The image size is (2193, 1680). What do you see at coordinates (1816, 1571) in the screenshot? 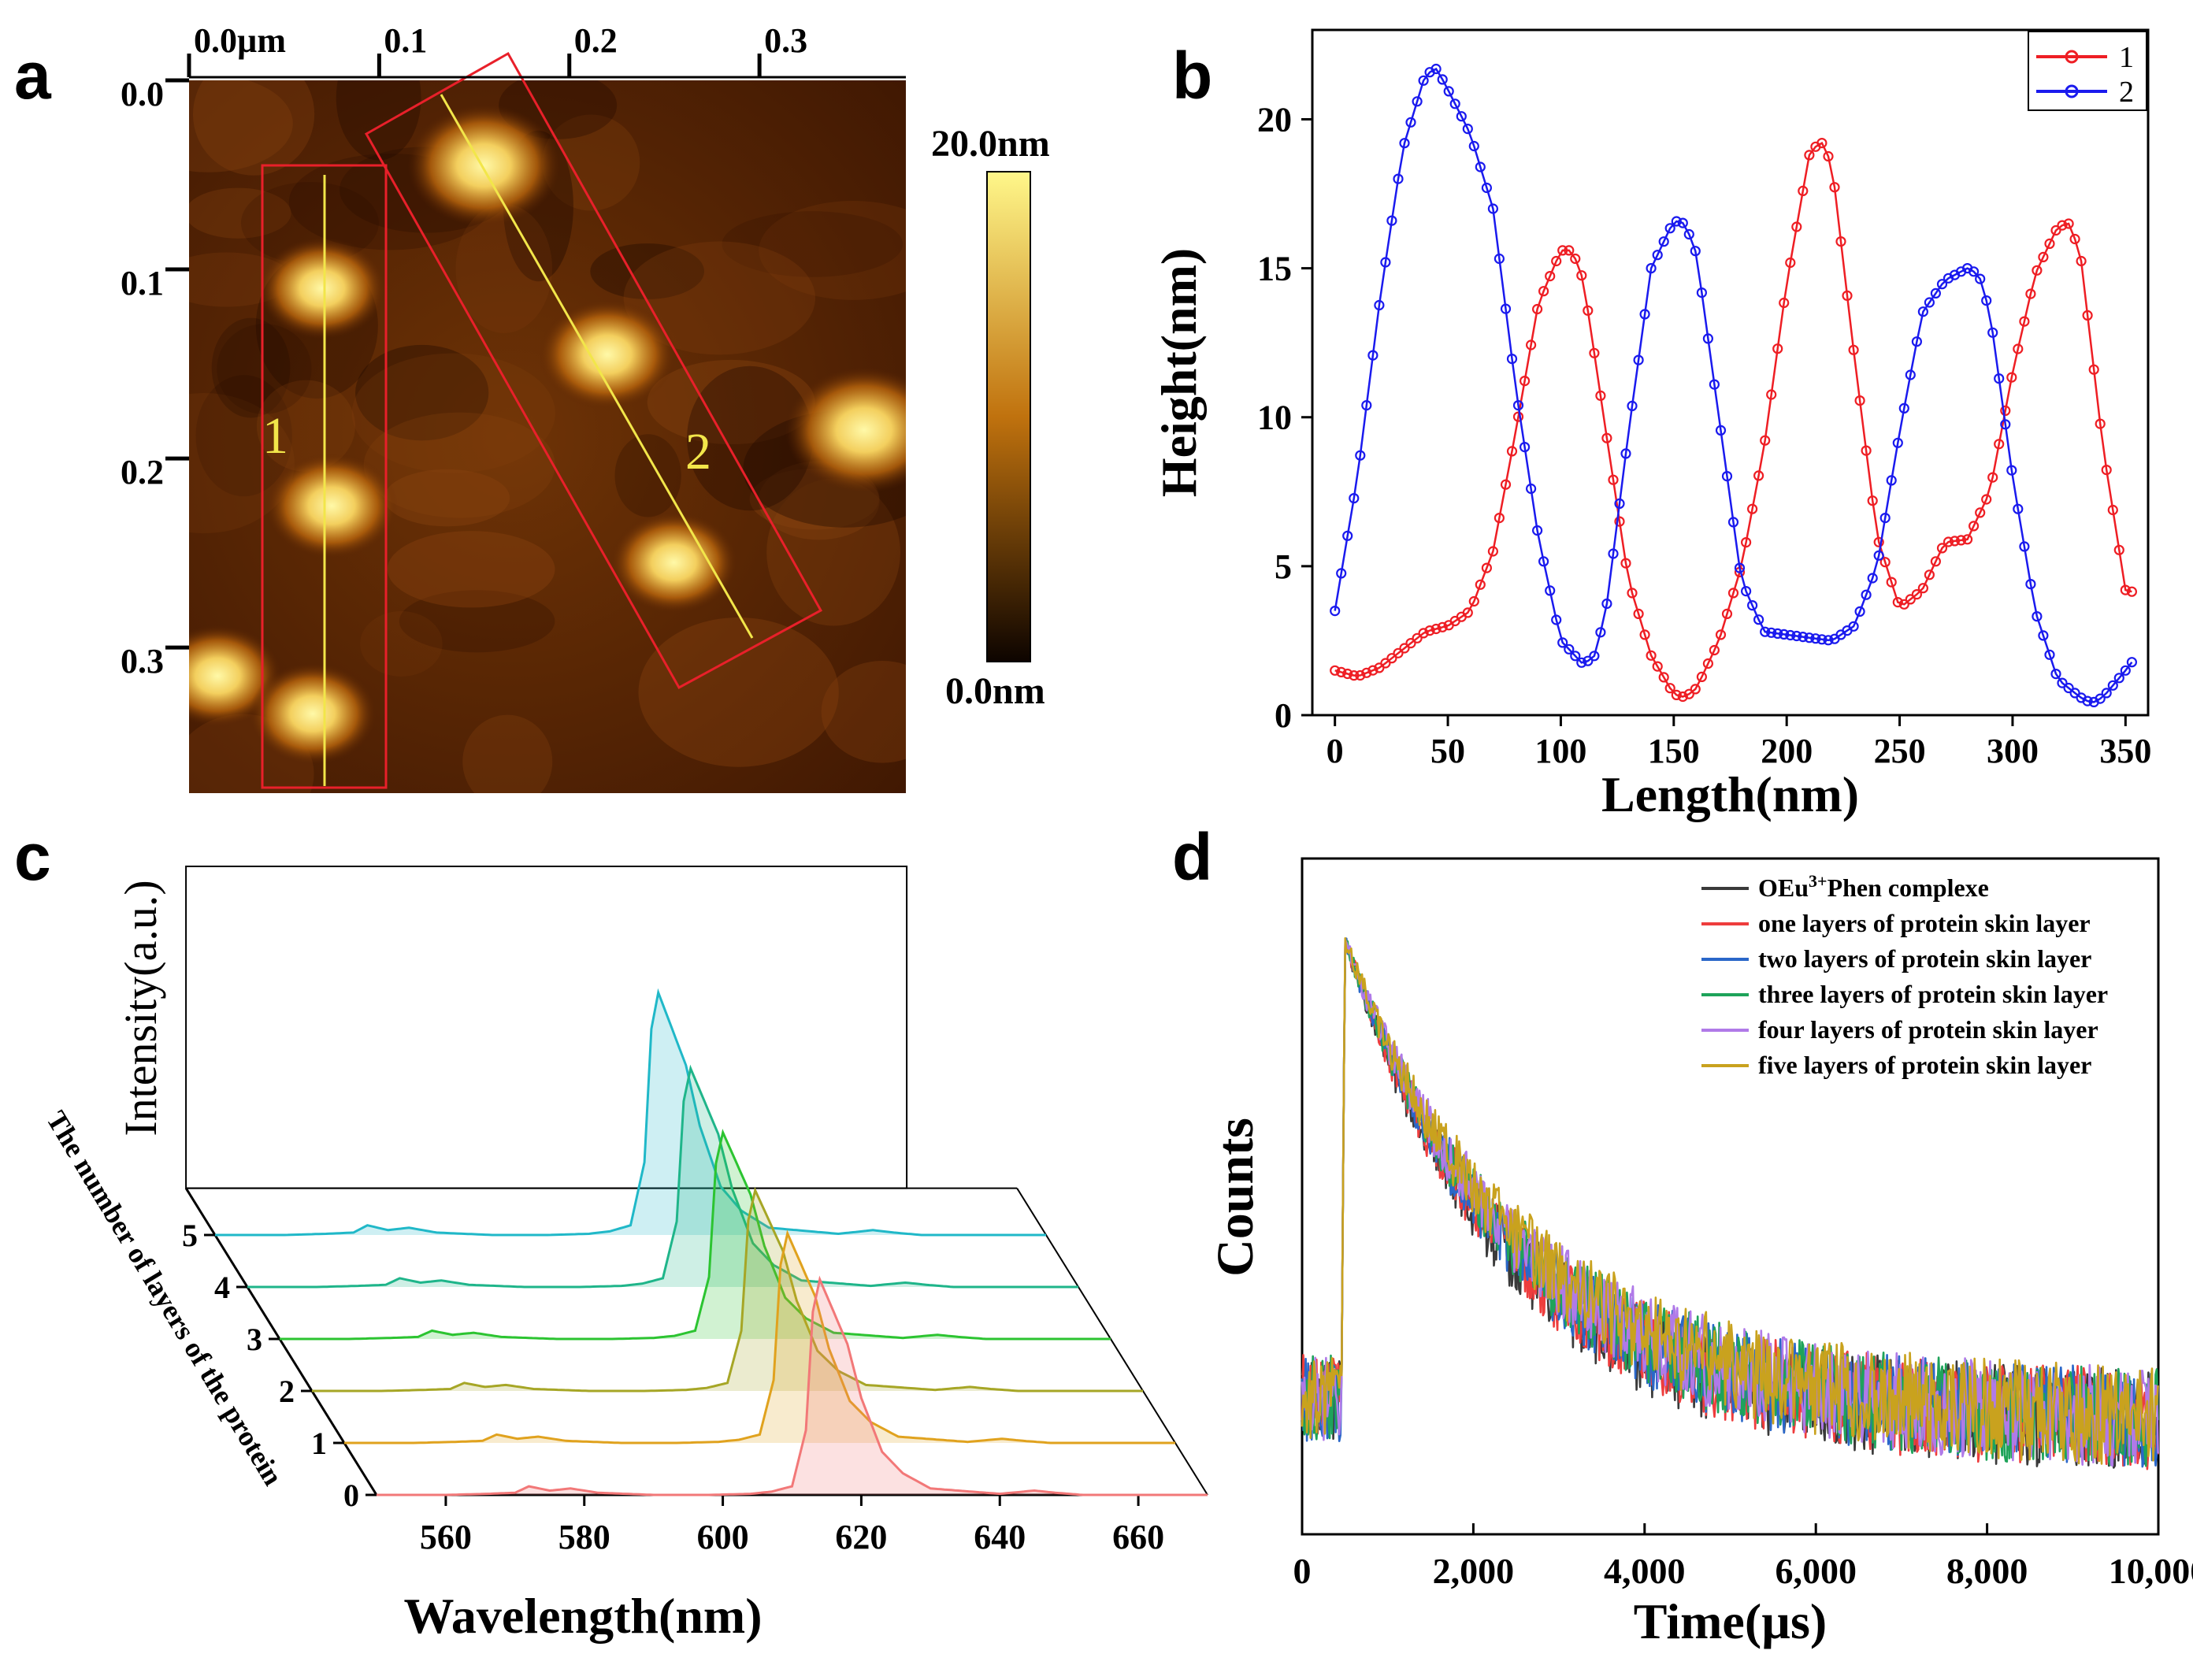
I see `x-tick-label: 6,000` at bounding box center [1816, 1571].